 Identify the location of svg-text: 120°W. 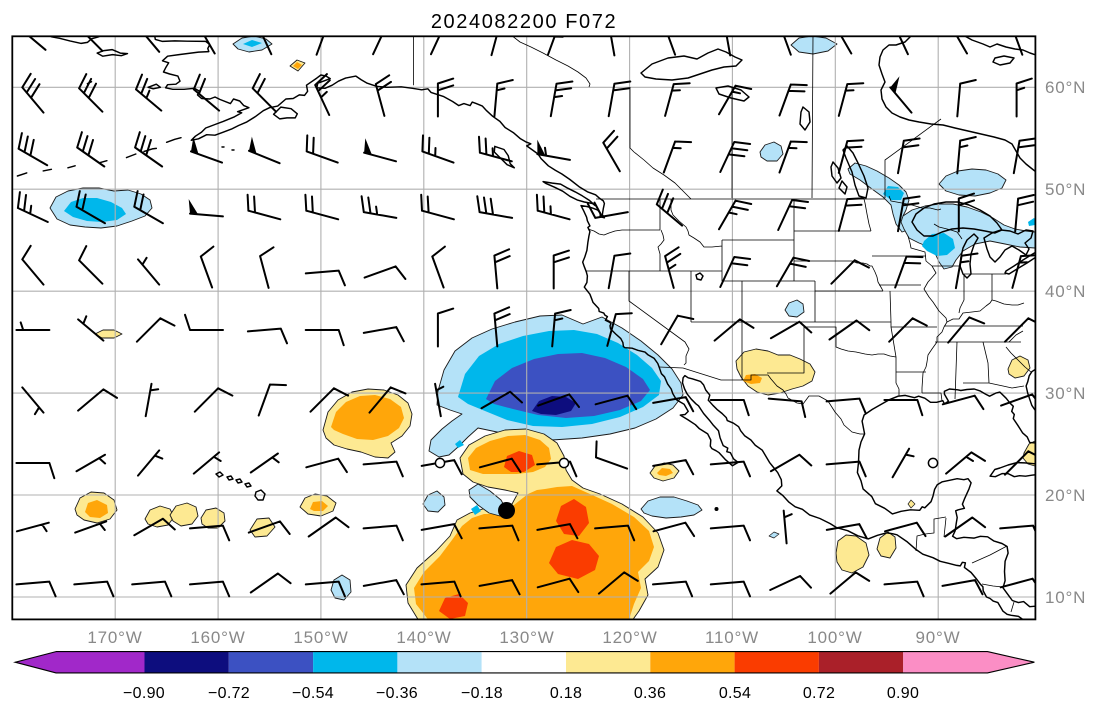
(629, 637).